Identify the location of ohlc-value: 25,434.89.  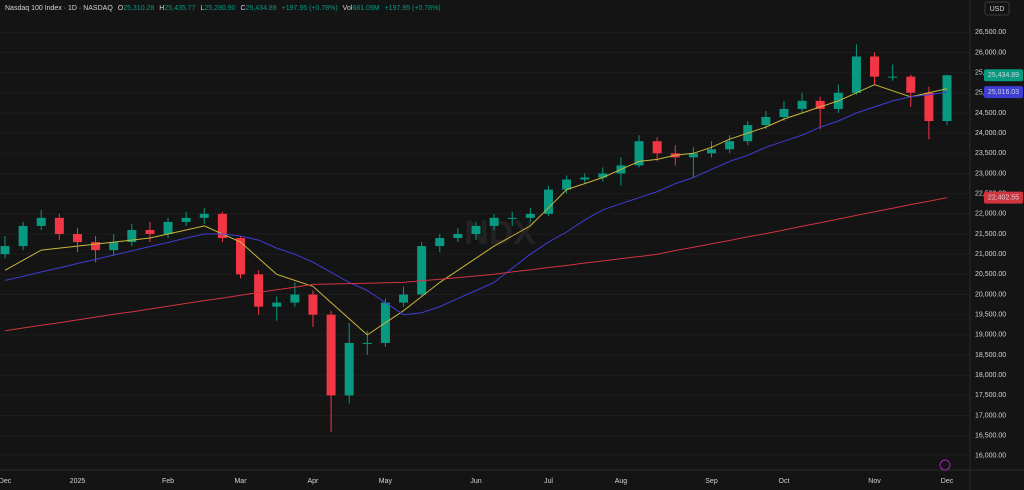
(261, 8).